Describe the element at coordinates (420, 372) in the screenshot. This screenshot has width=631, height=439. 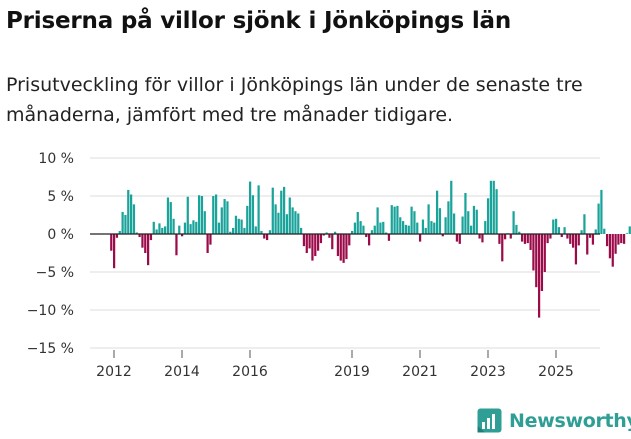
I see `x-tick-label: 2021` at that location.